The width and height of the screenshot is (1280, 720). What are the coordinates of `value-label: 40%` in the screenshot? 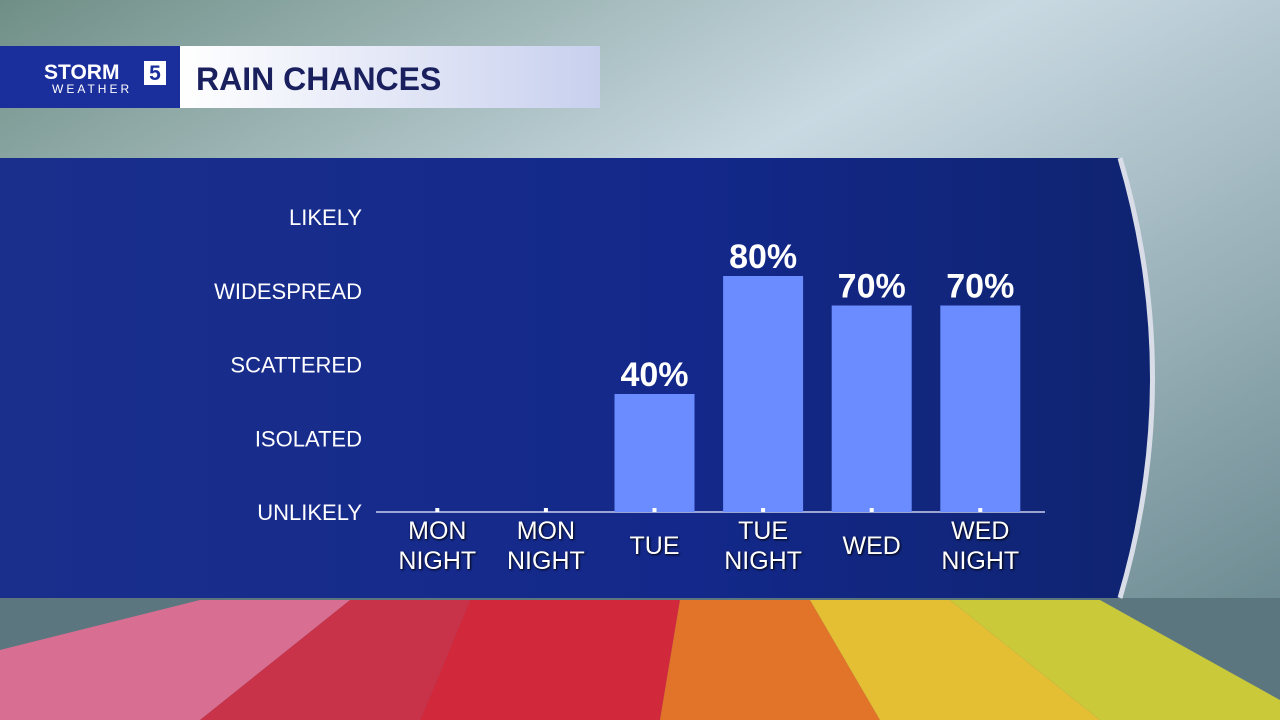 It's located at (654, 375).